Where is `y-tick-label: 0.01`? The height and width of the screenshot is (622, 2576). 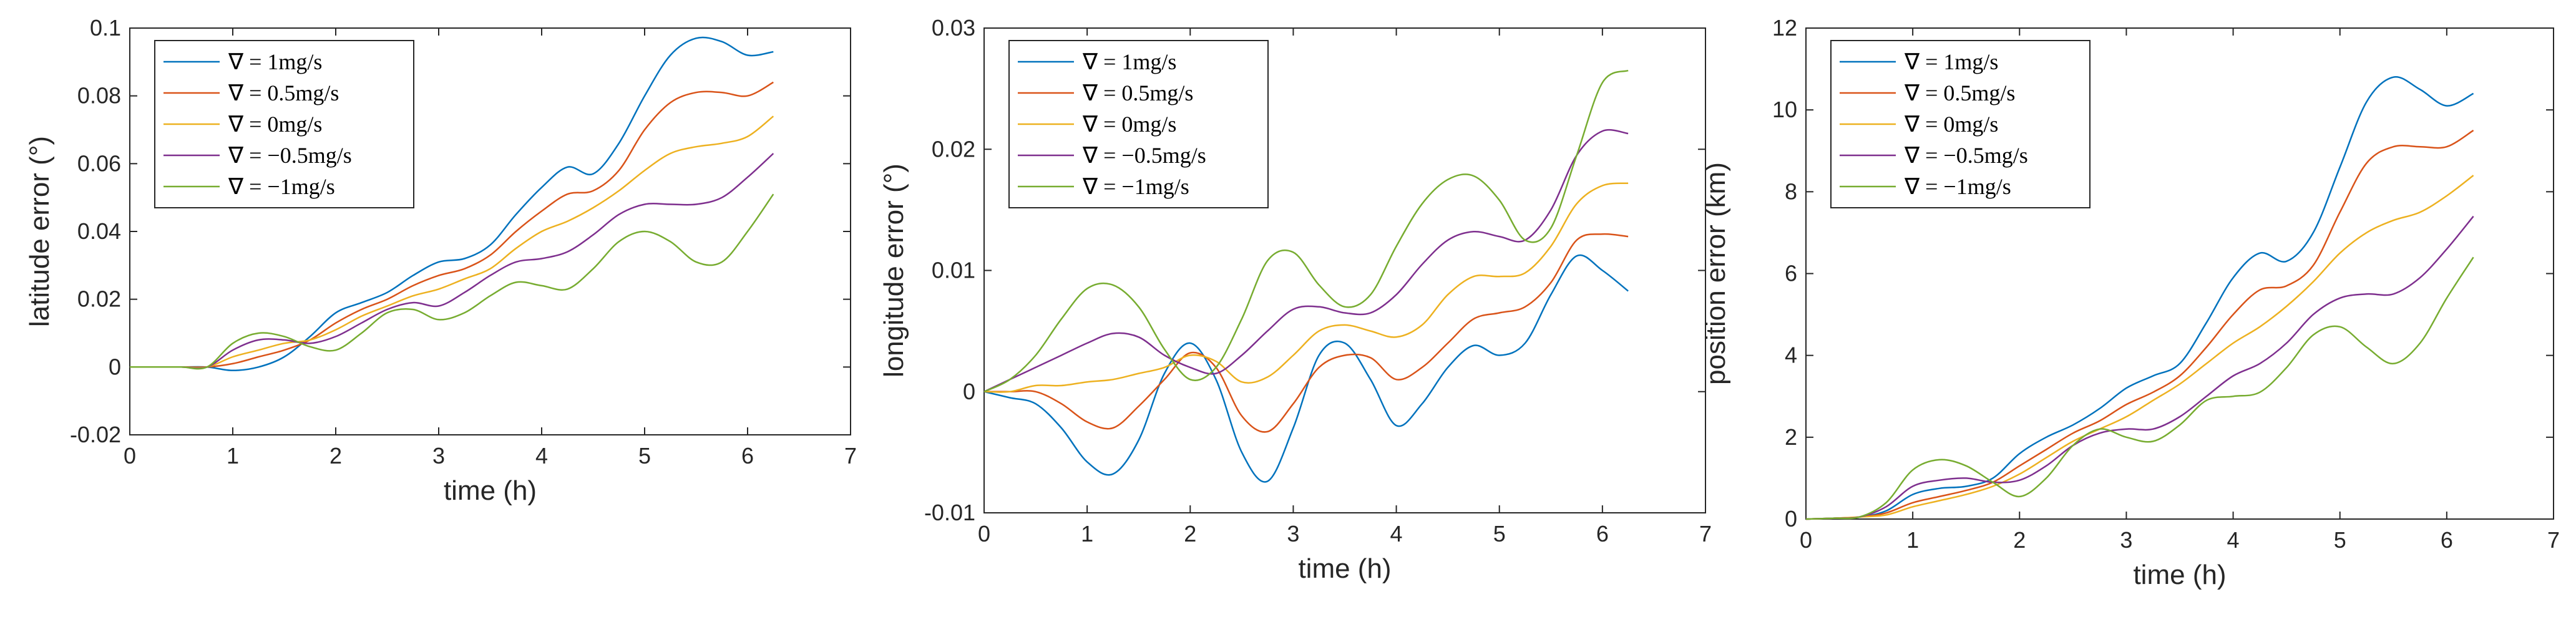 y-tick-label: 0.01 is located at coordinates (953, 270).